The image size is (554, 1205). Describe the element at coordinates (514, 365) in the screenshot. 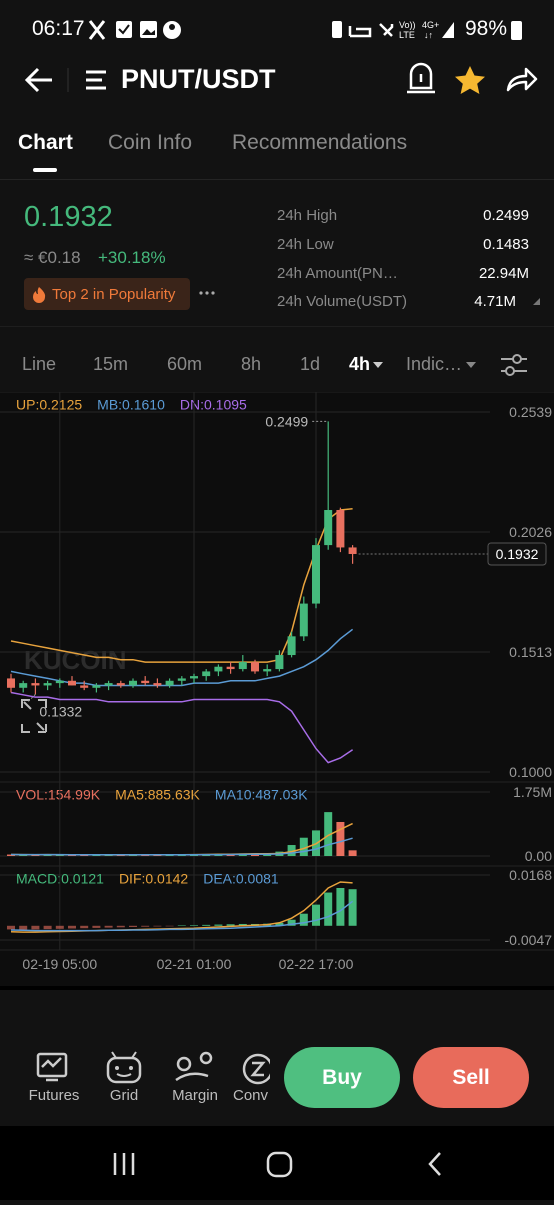

I see `settings-icon` at that location.